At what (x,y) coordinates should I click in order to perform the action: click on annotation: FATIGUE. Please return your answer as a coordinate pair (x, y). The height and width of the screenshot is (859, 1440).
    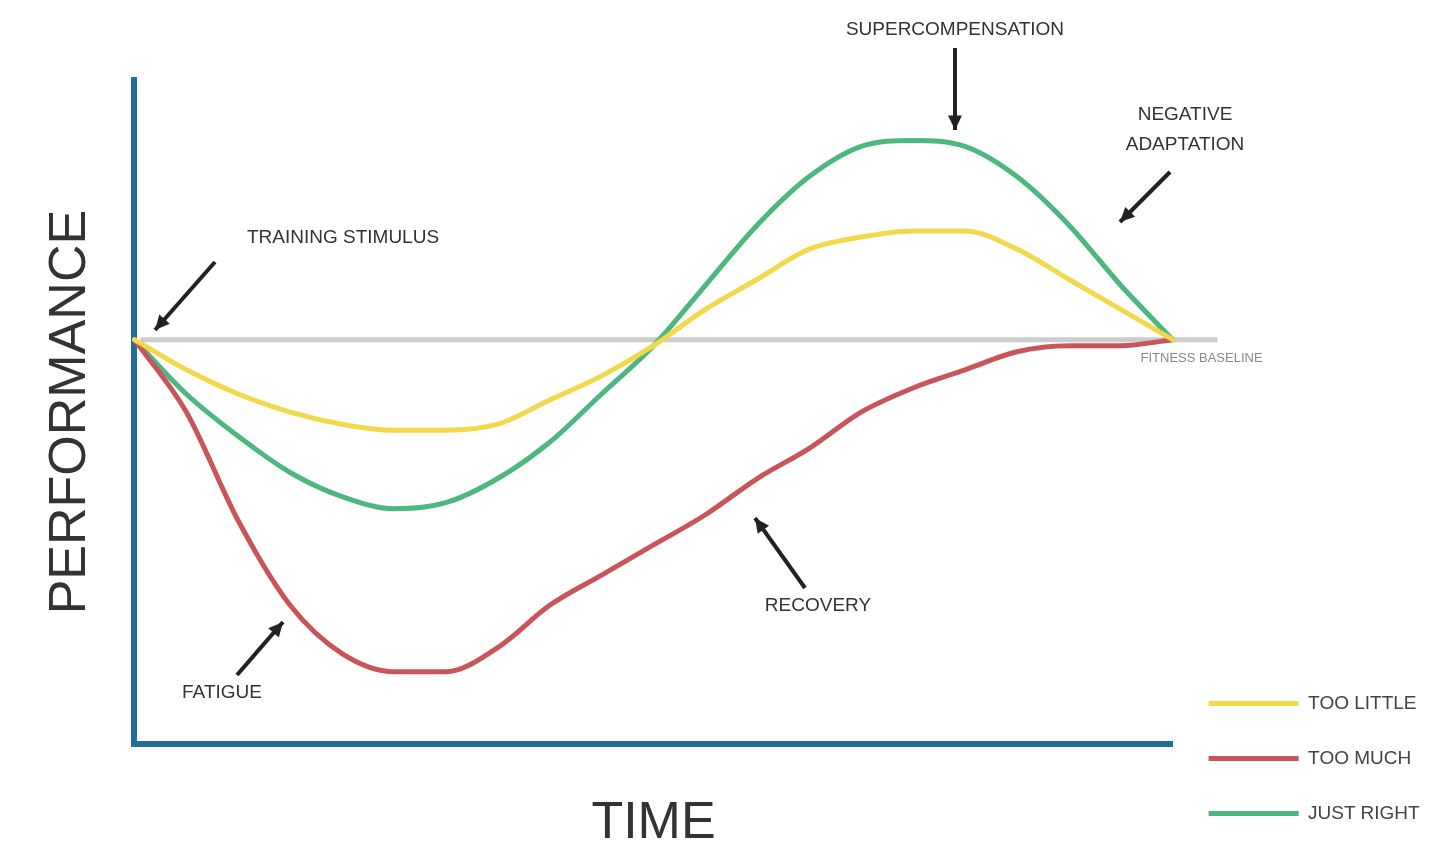
    Looking at the image, I should click on (222, 692).